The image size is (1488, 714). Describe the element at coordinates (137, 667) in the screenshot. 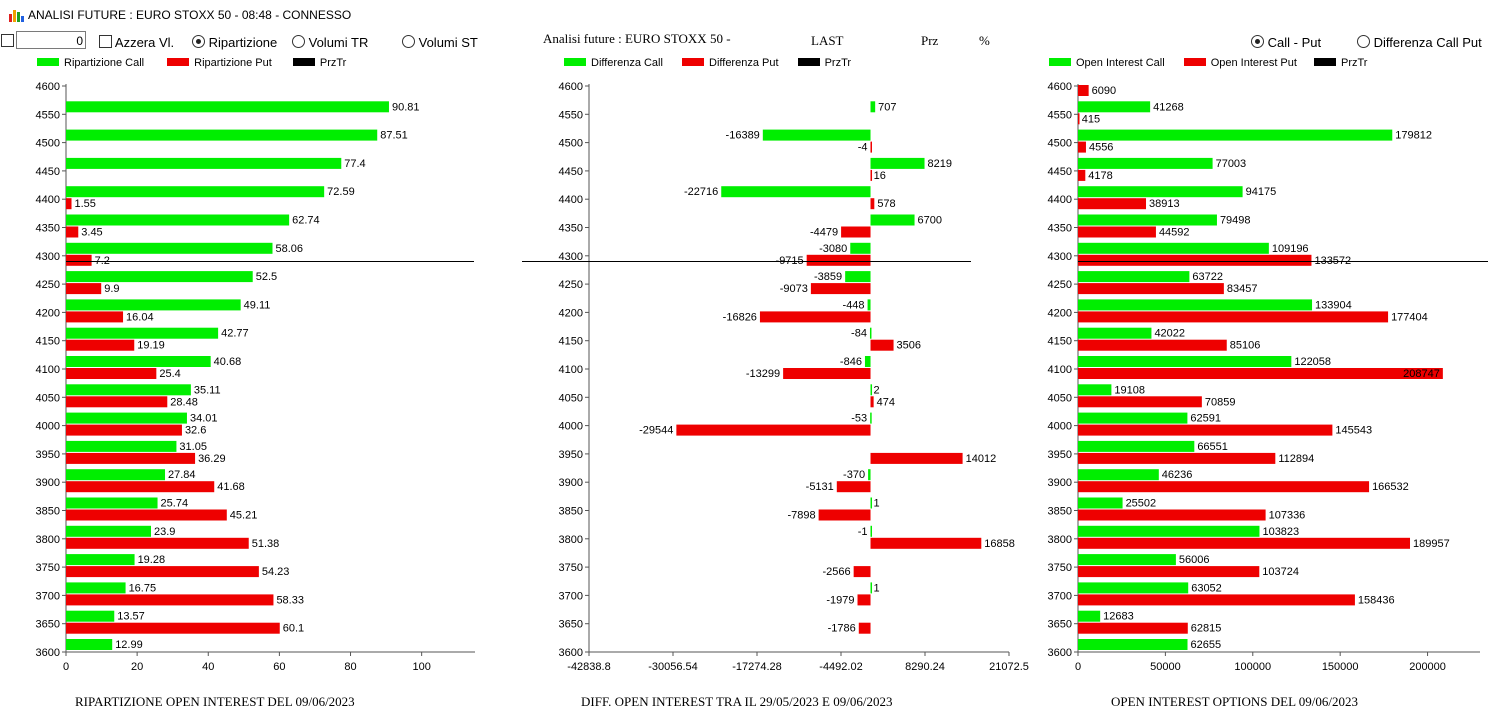

I see `x-tick-label: 20` at that location.